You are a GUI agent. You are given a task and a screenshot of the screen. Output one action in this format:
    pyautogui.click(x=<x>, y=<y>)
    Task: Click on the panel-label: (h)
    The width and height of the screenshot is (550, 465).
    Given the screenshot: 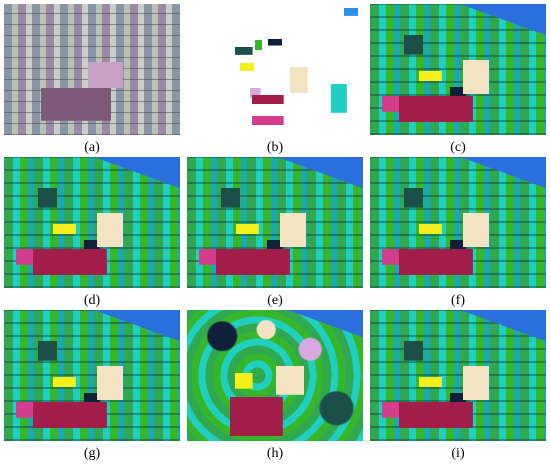 What is the action you would take?
    pyautogui.click(x=275, y=453)
    